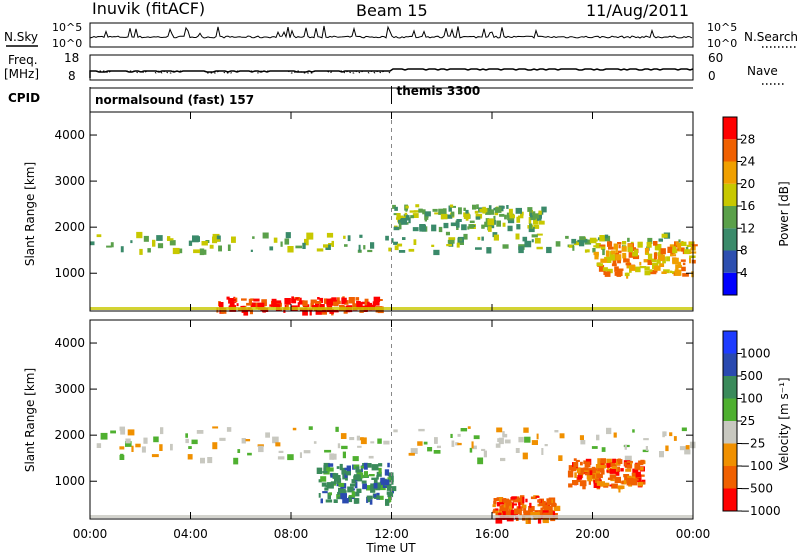 Image resolution: width=800 pixels, height=558 pixels. I want to click on freq-label-2: [MHz], so click(21, 74).